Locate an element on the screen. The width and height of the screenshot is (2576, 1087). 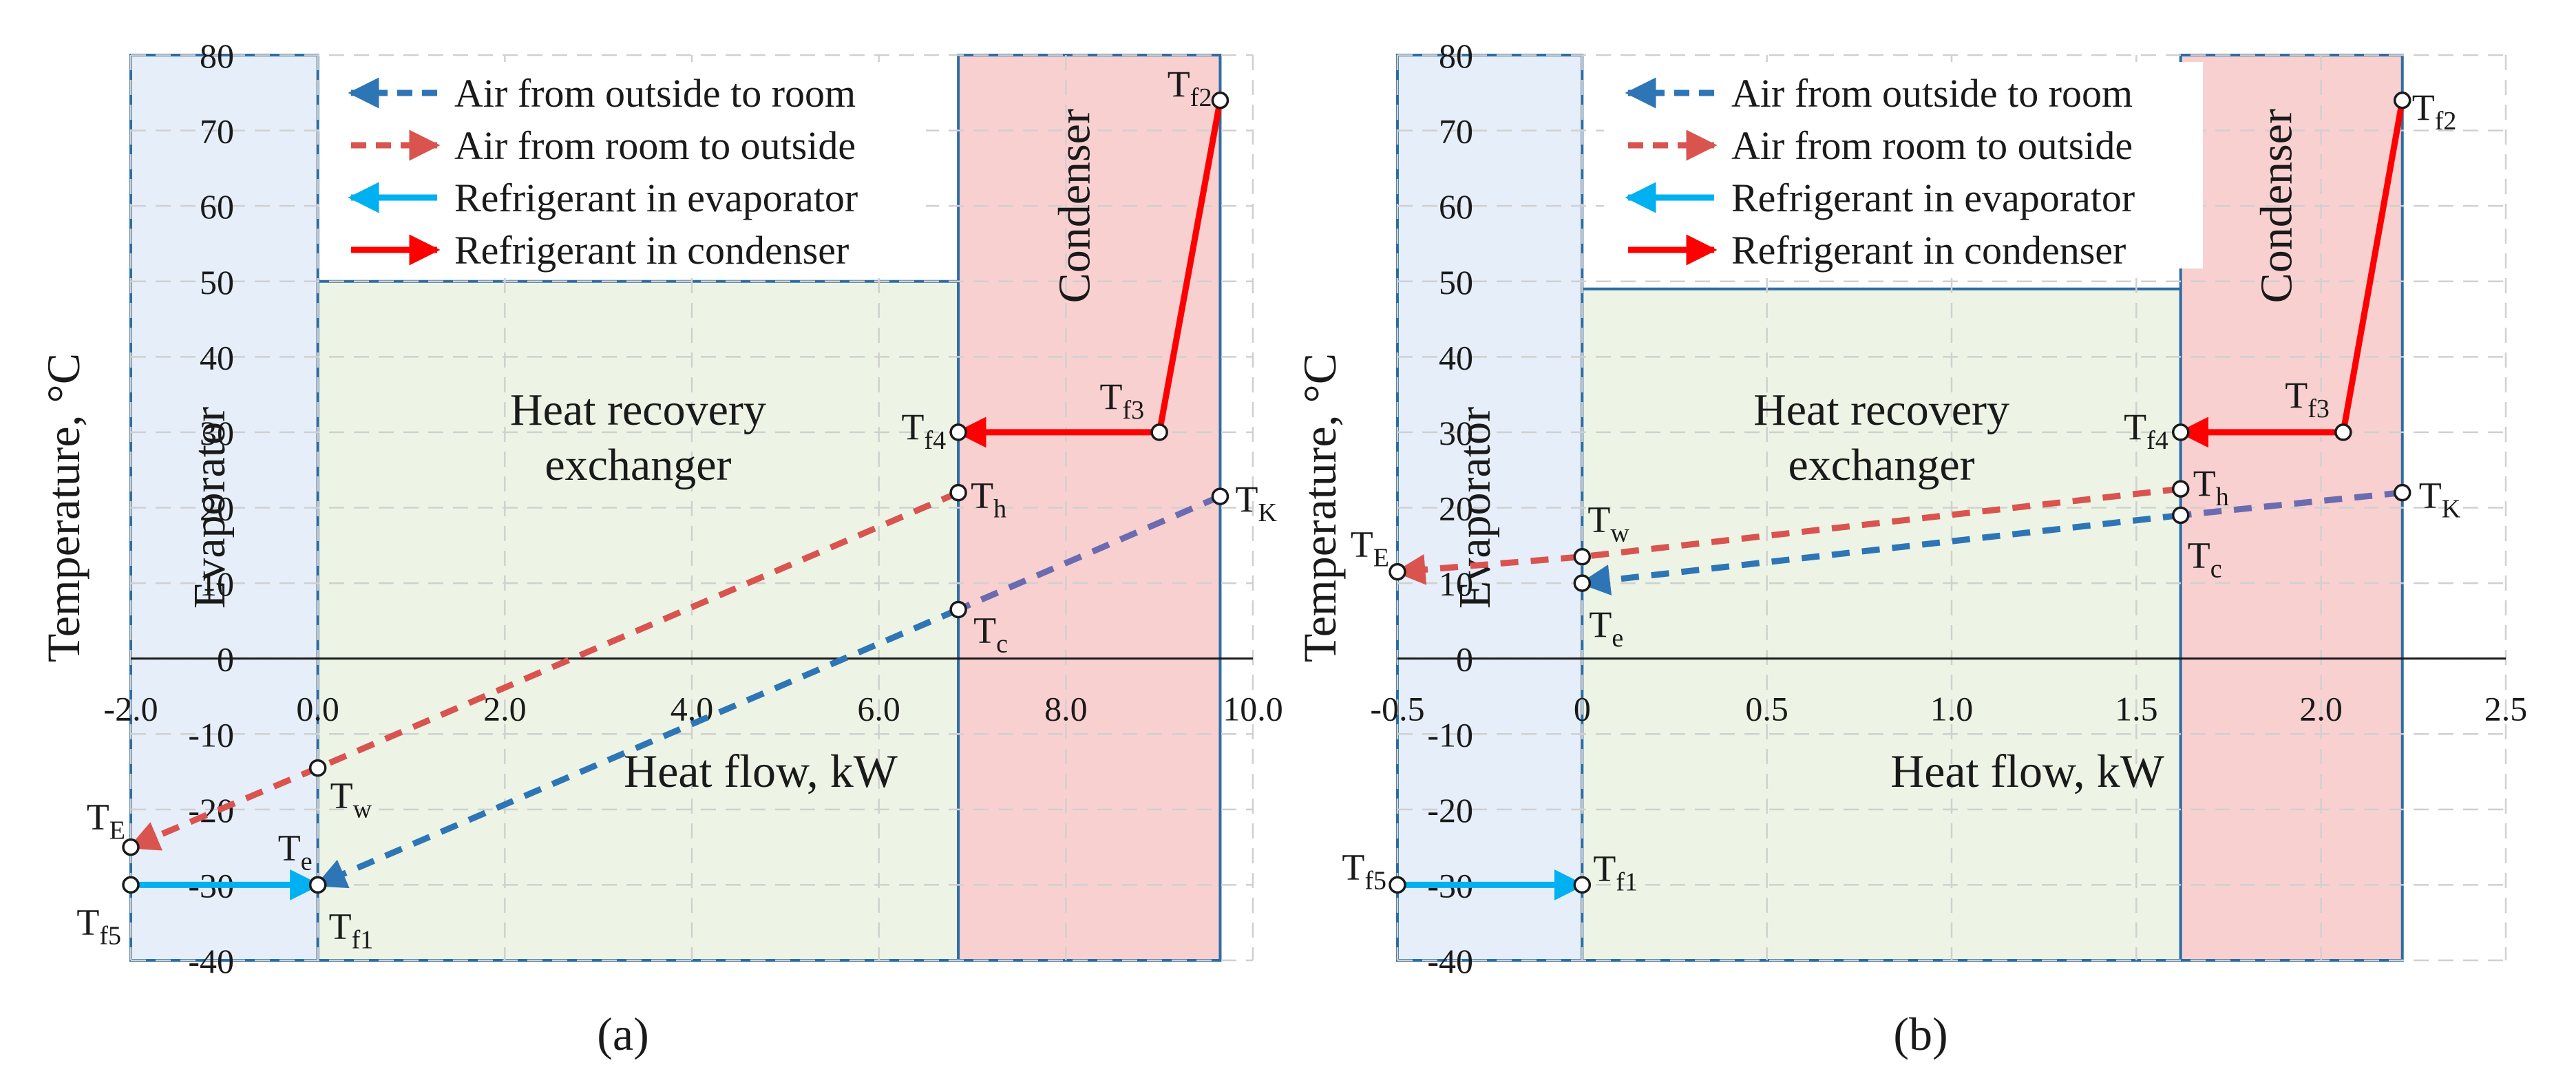
point-marker-tf3-a is located at coordinates (1159, 432).